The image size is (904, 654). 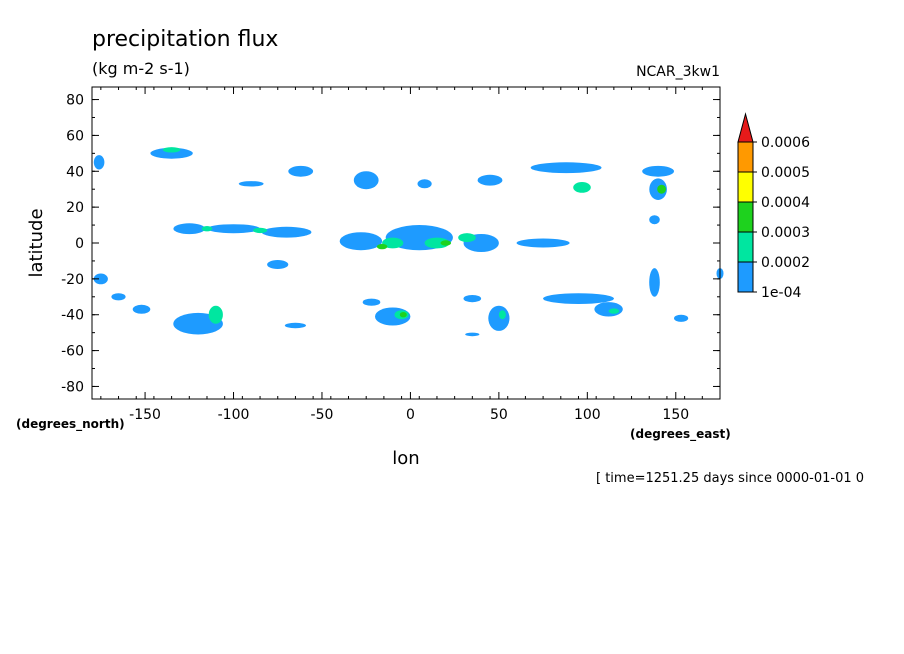 What do you see at coordinates (75, 101) in the screenshot?
I see `y-tick-label: 80` at bounding box center [75, 101].